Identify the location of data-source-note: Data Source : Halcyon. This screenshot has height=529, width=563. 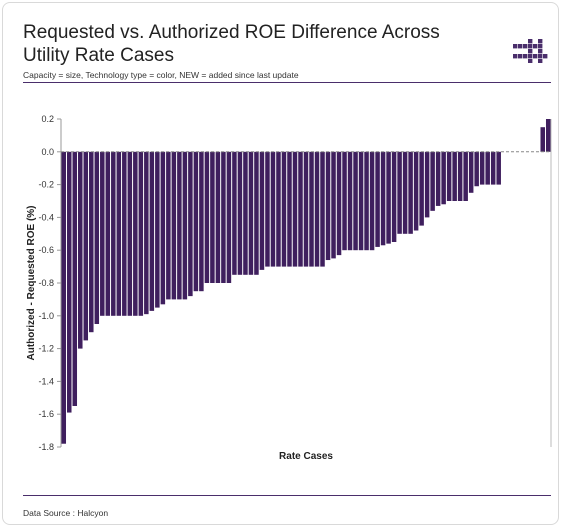
(66, 513).